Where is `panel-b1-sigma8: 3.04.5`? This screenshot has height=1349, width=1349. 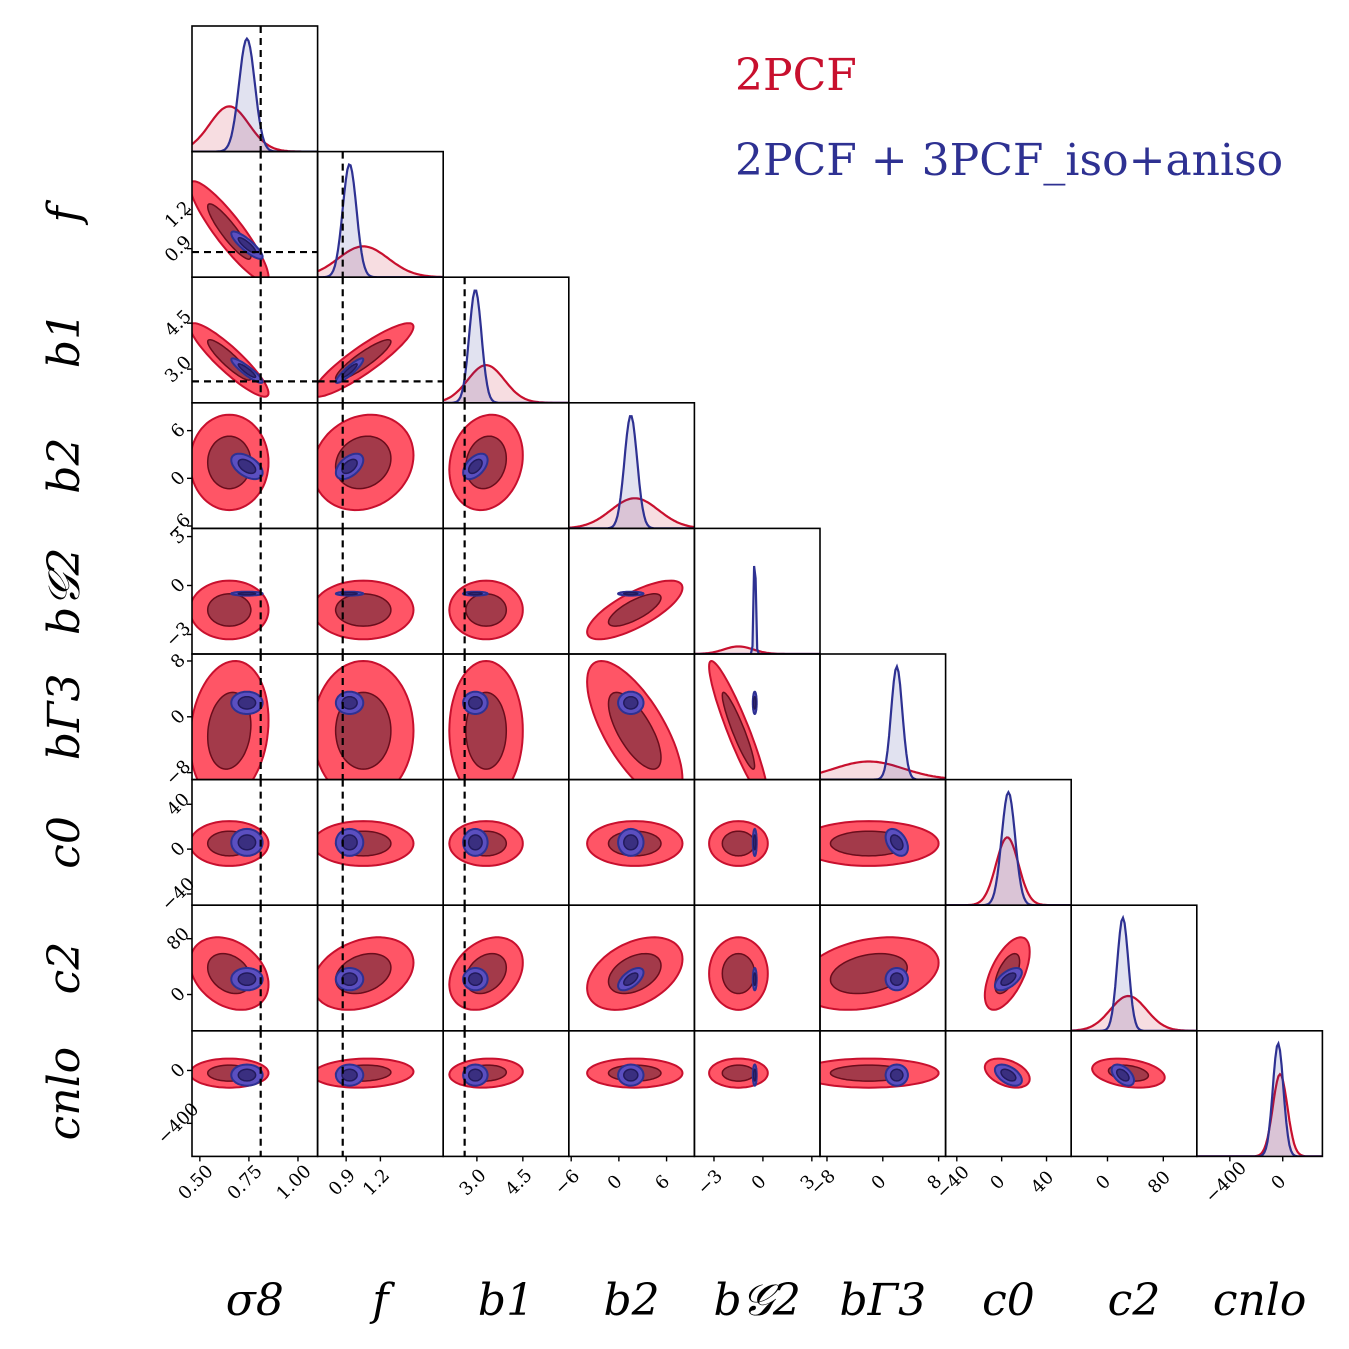 panel-b1-sigma8: 3.04.5 is located at coordinates (240, 340).